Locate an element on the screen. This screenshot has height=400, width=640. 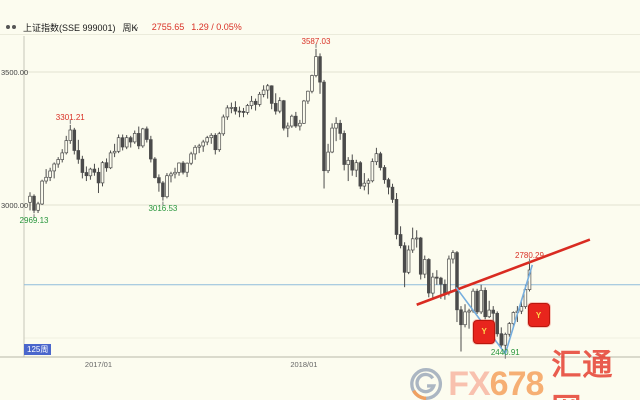
v-shape-line is located at coordinates (494, 310).